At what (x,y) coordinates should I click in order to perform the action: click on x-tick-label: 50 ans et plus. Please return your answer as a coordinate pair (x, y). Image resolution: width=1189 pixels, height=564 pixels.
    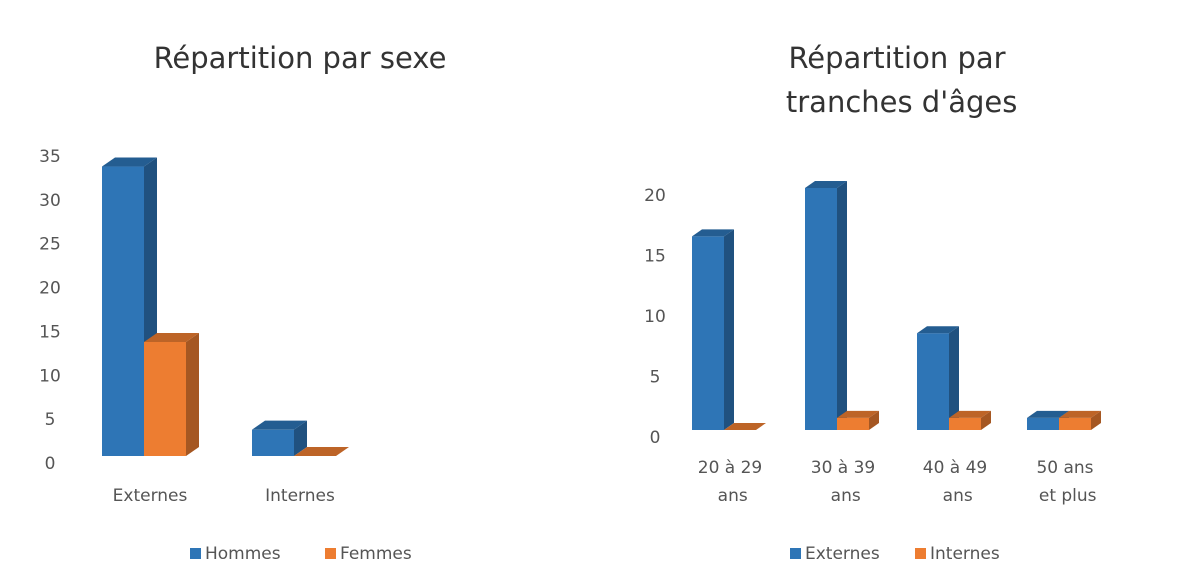
    Looking at the image, I should click on (1064, 482).